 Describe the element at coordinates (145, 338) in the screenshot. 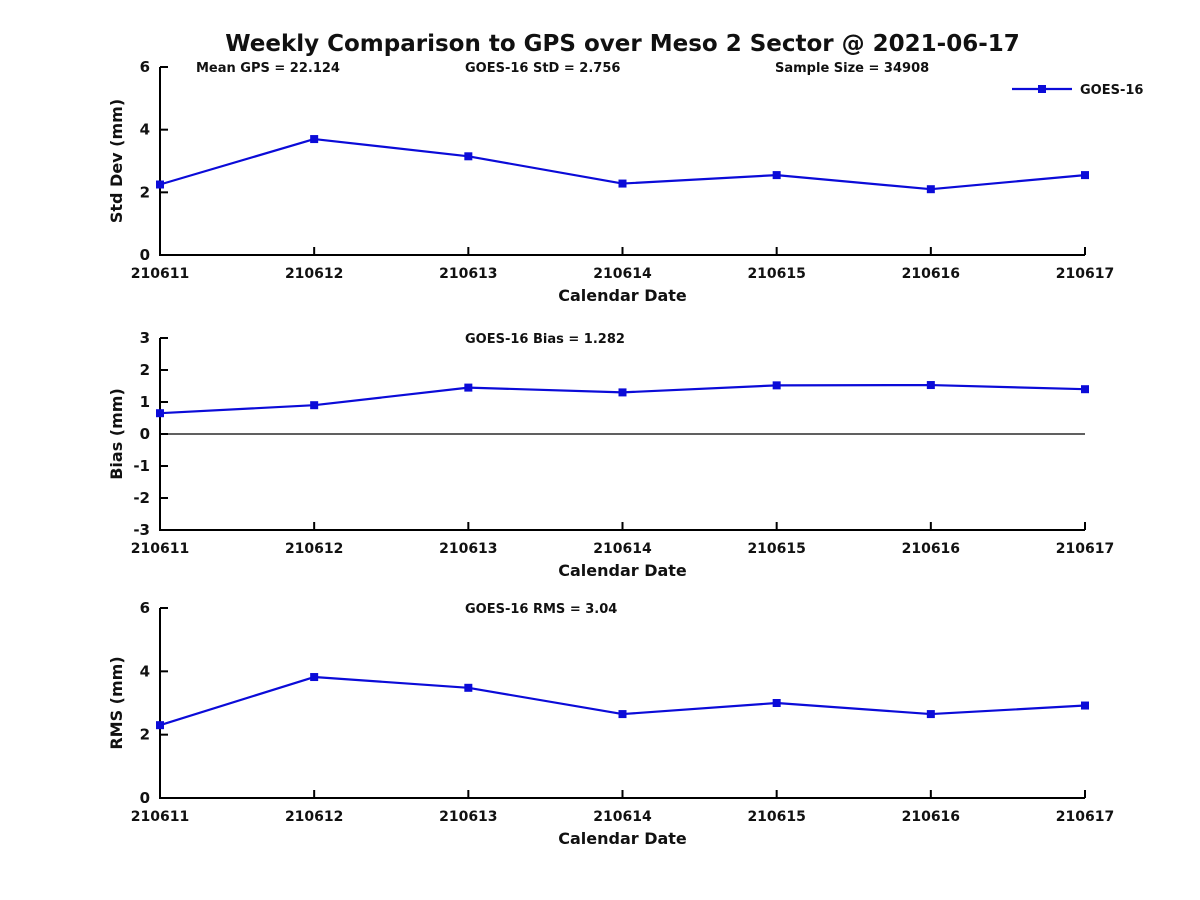

I see `y-tick-label: 3` at that location.